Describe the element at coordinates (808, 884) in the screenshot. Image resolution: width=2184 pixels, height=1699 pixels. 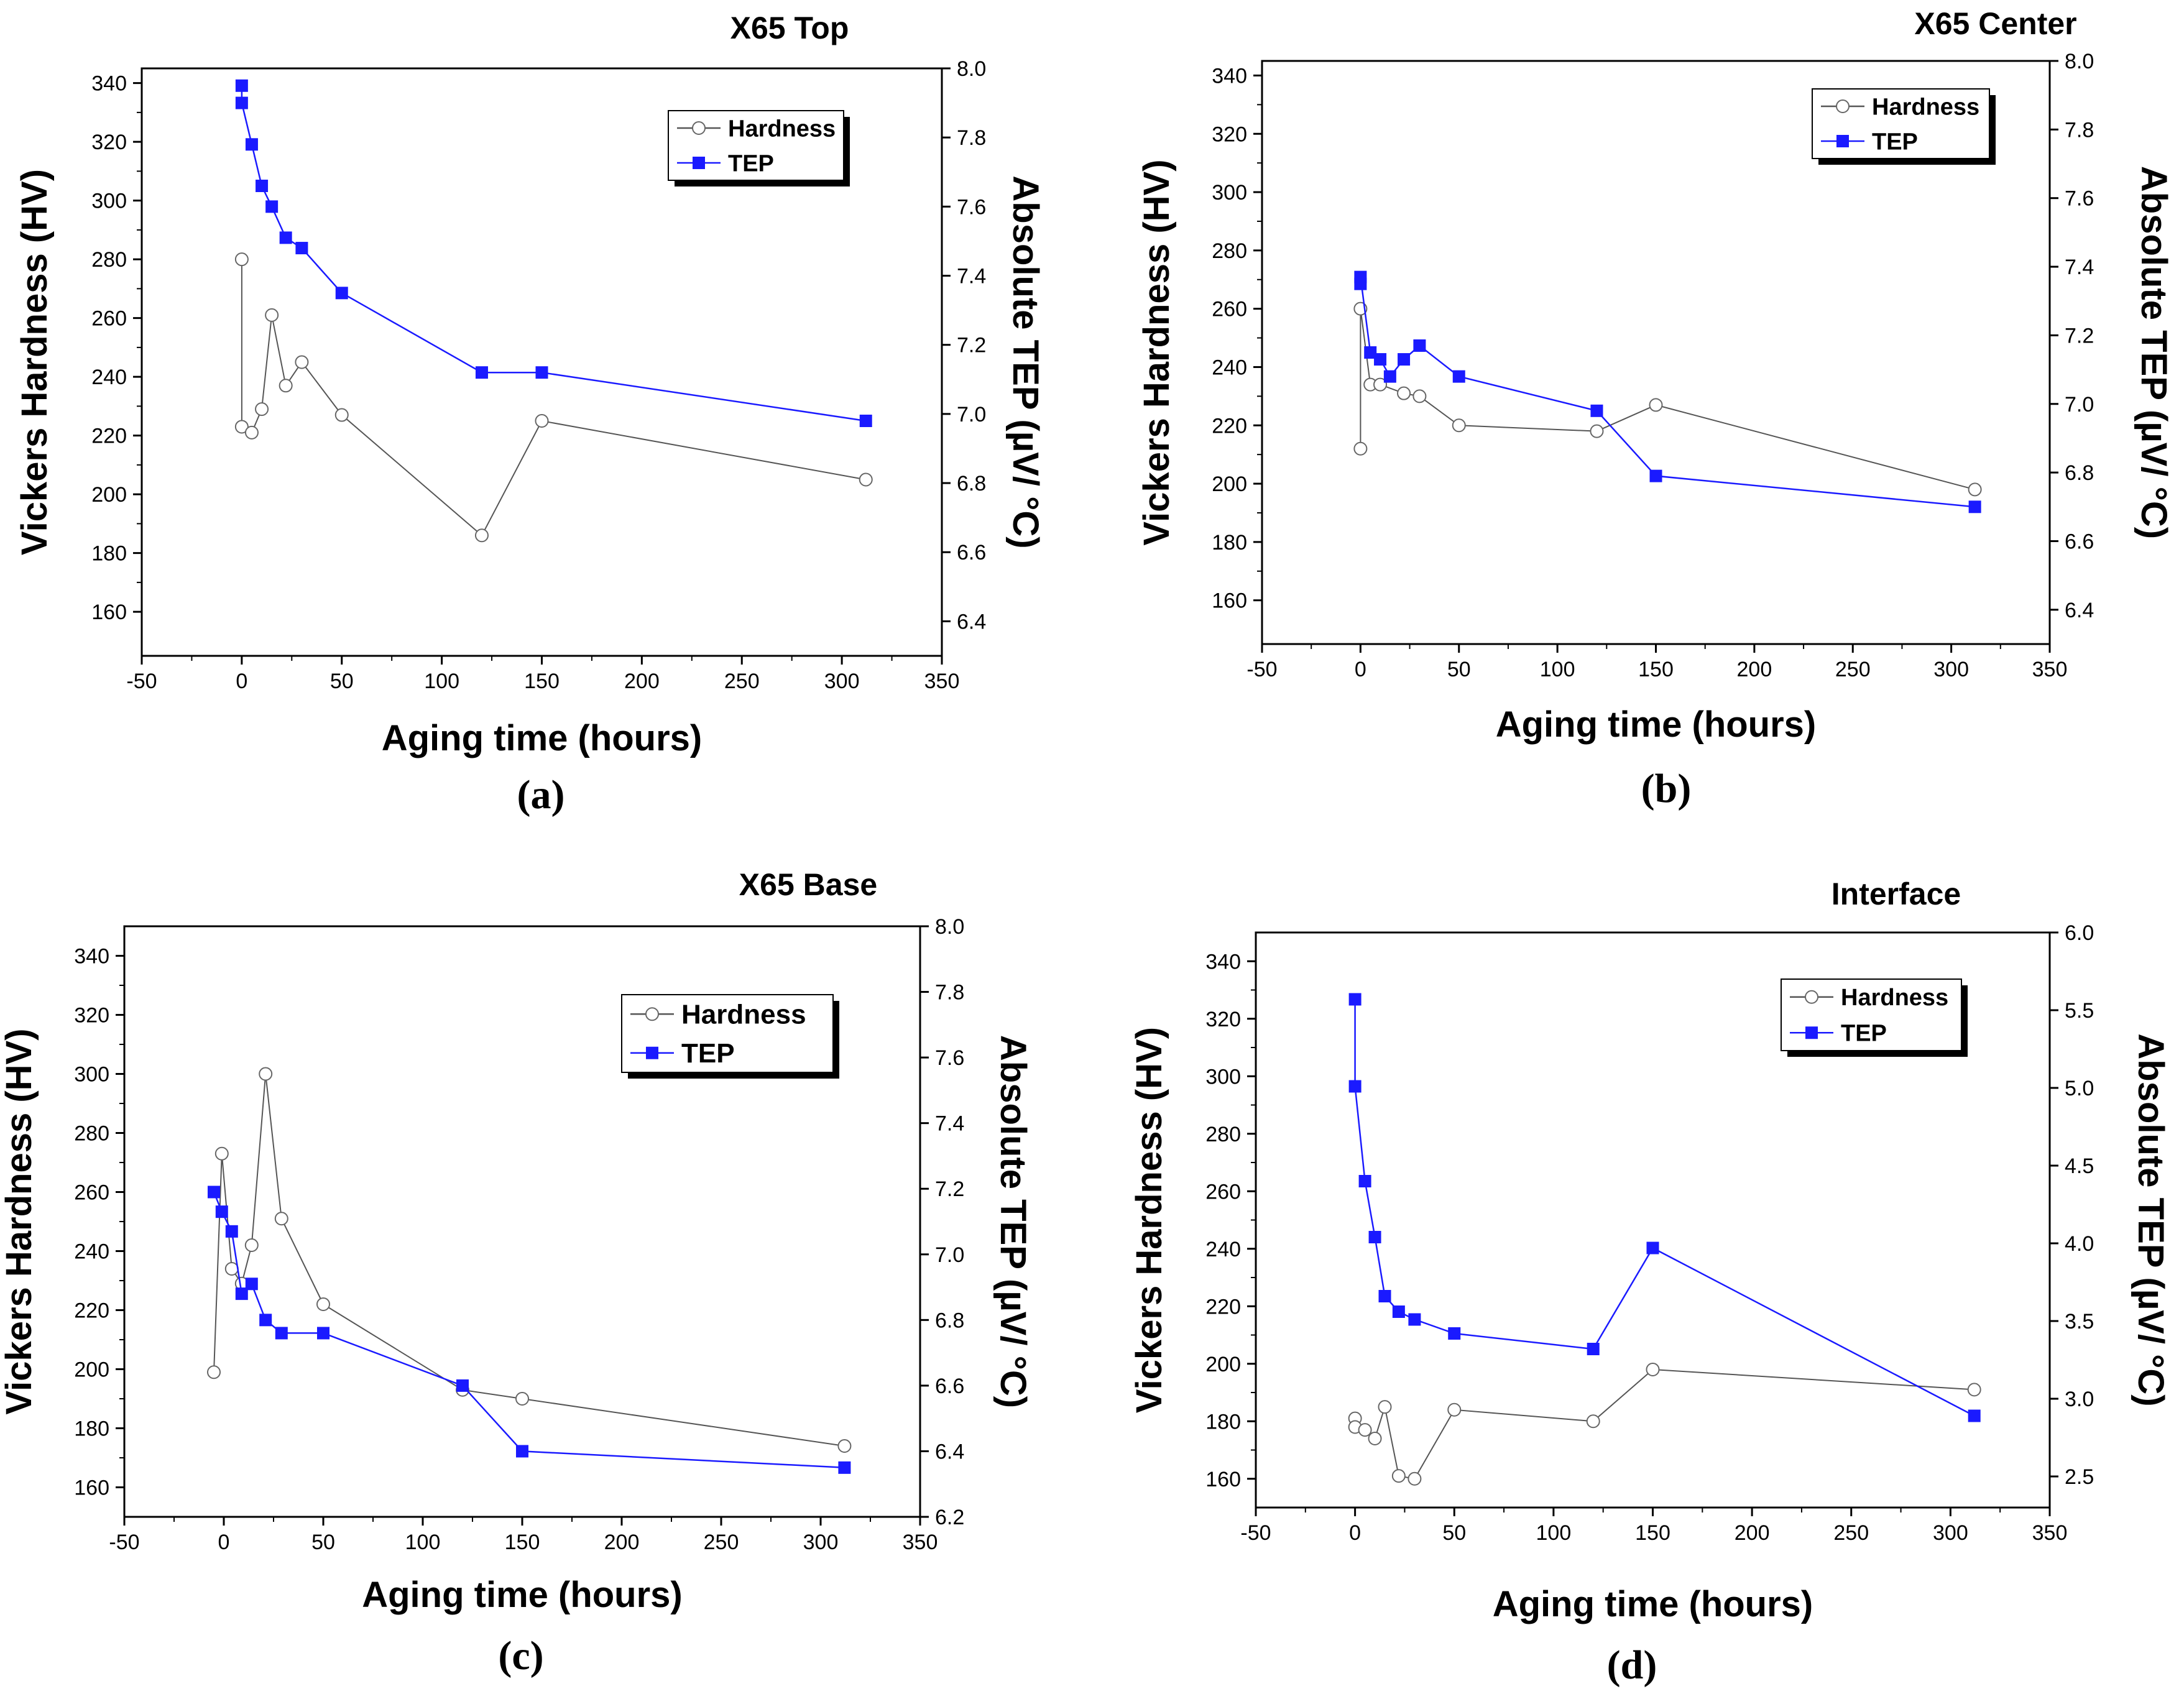
I see `panel-title: X65 Base` at that location.